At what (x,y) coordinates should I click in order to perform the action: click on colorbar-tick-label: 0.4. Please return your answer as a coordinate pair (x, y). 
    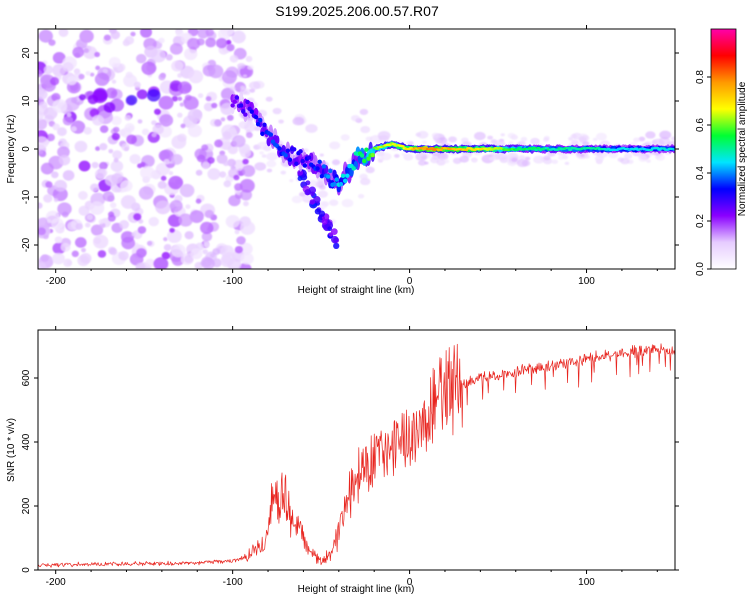
    Looking at the image, I should click on (700, 173).